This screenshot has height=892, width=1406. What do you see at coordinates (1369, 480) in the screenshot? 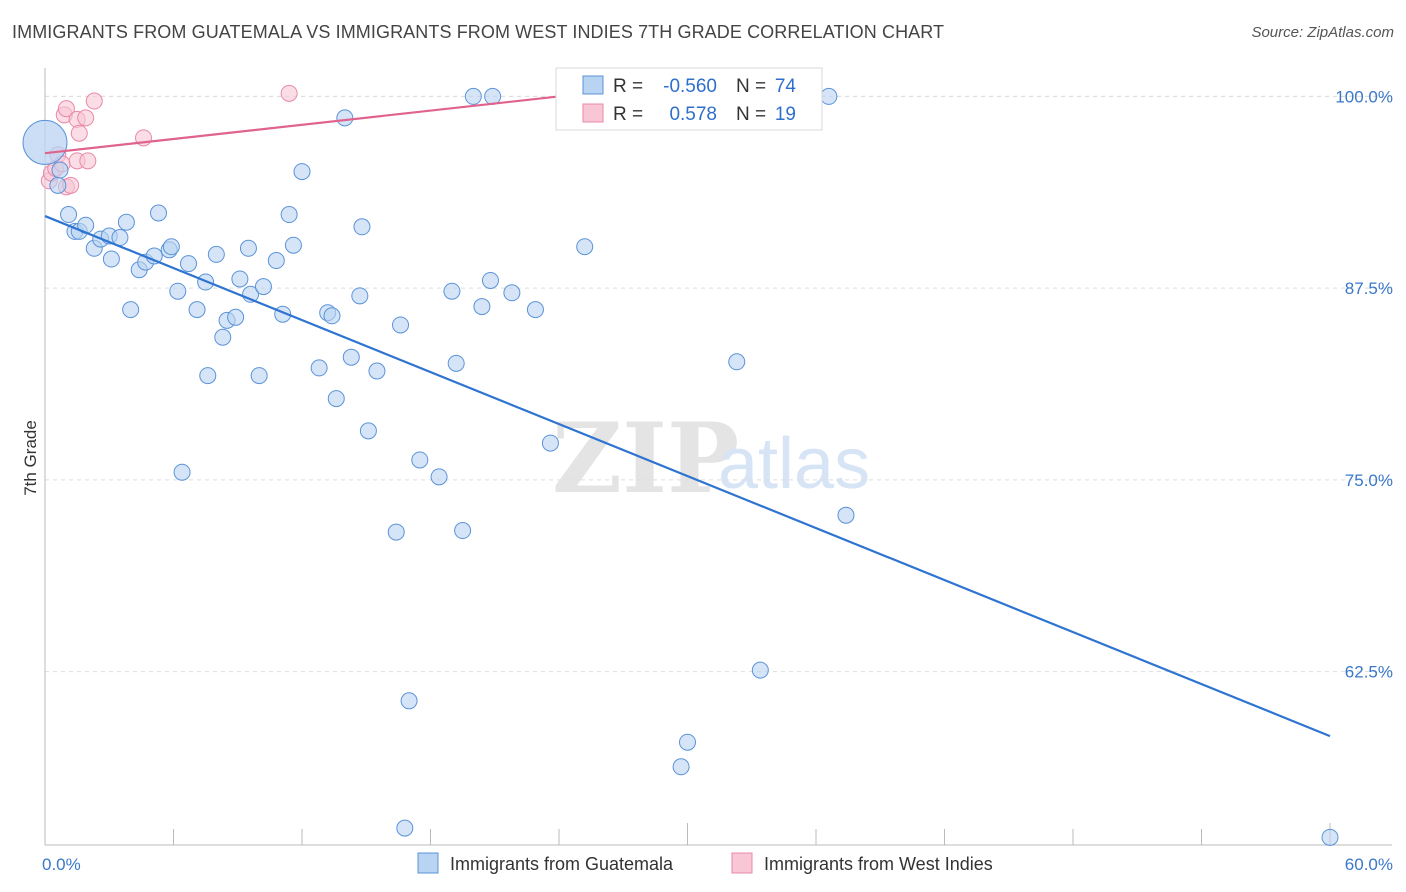
I see `y-tick-label: 75.0%` at bounding box center [1369, 480].